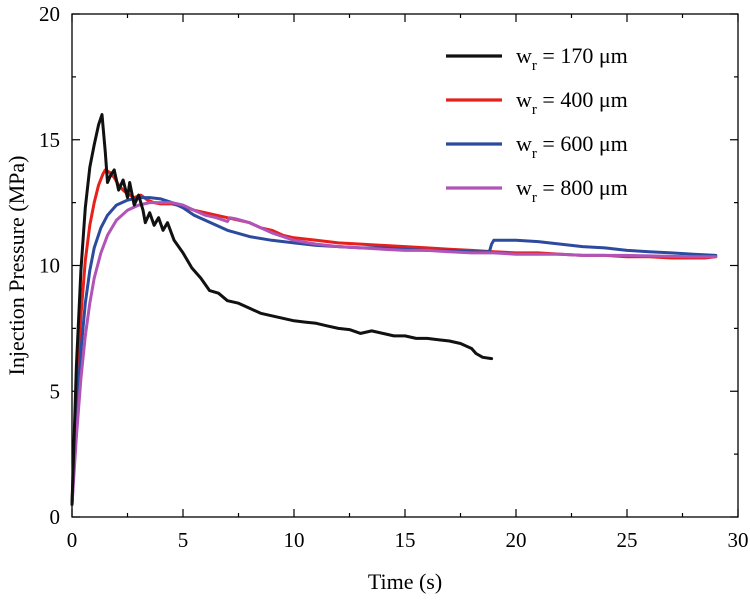 The image size is (750, 602). Describe the element at coordinates (738, 540) in the screenshot. I see `x-tick-label: 30` at that location.